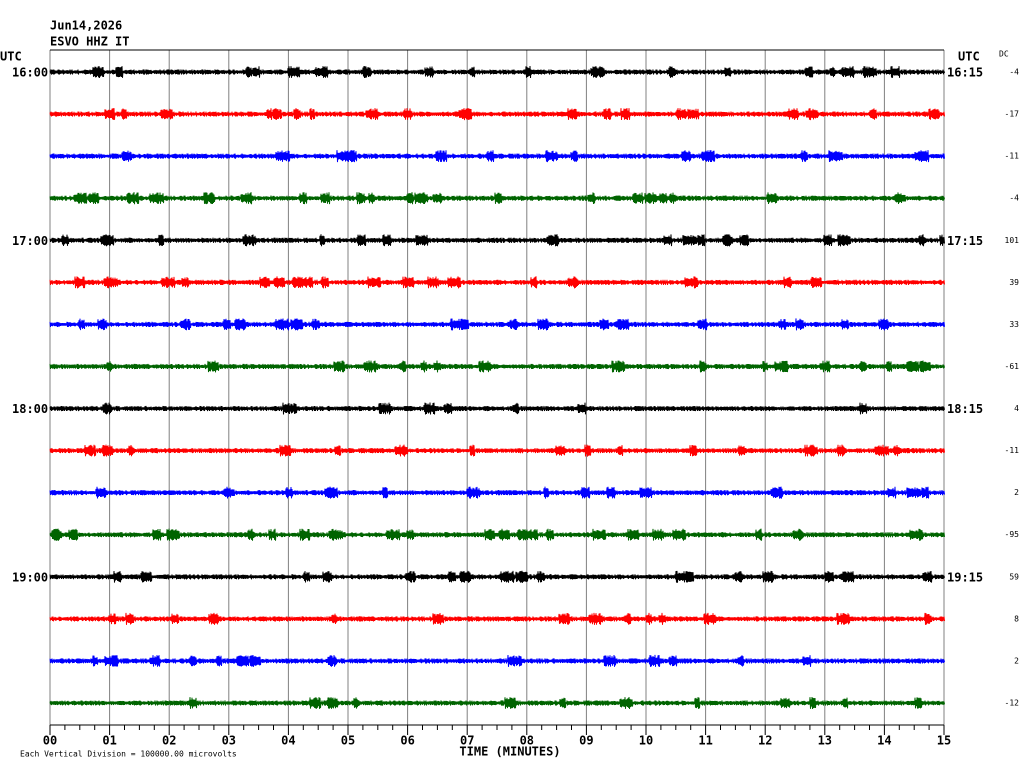 The height and width of the screenshot is (768, 1024). Describe the element at coordinates (86, 26) in the screenshot. I see `date: Jun14,2026` at that location.